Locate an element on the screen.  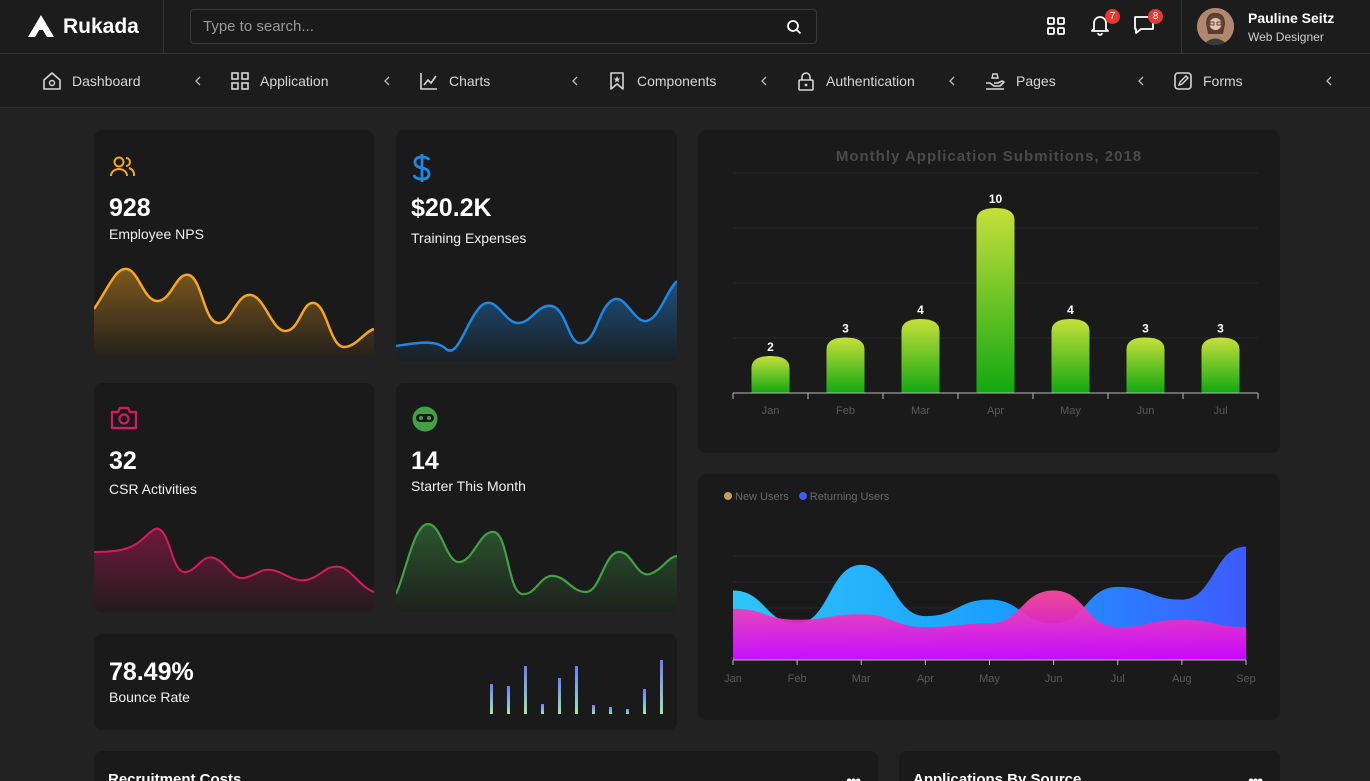
recruitment-costs-card: Recruitment Costs ••• is located at coordinates (486, 766).